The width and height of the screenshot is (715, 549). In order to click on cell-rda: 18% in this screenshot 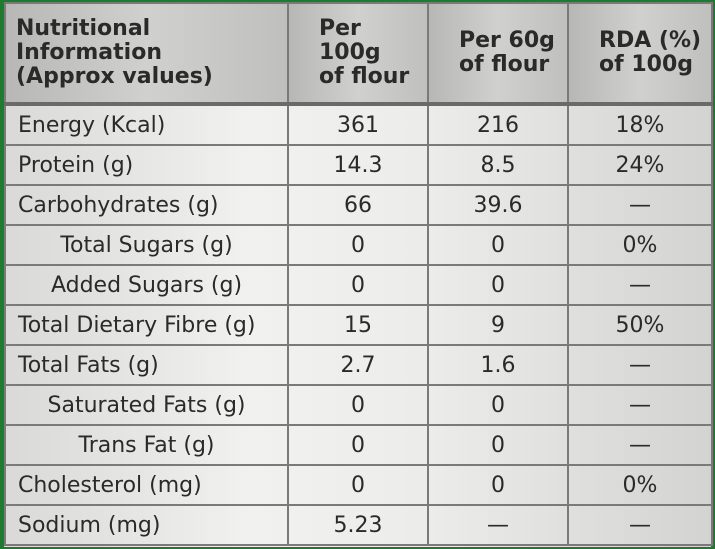, I will do `click(640, 124)`.